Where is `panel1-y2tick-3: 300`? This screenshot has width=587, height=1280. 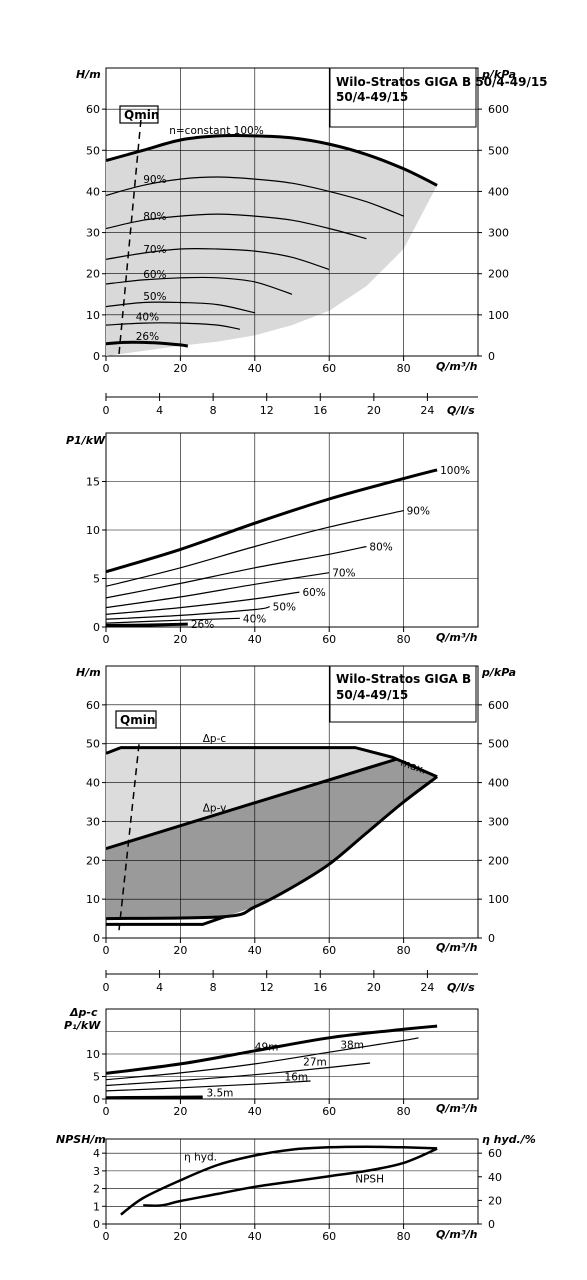
panel1-y2tick-3: 300 is located at coordinates (498, 233).